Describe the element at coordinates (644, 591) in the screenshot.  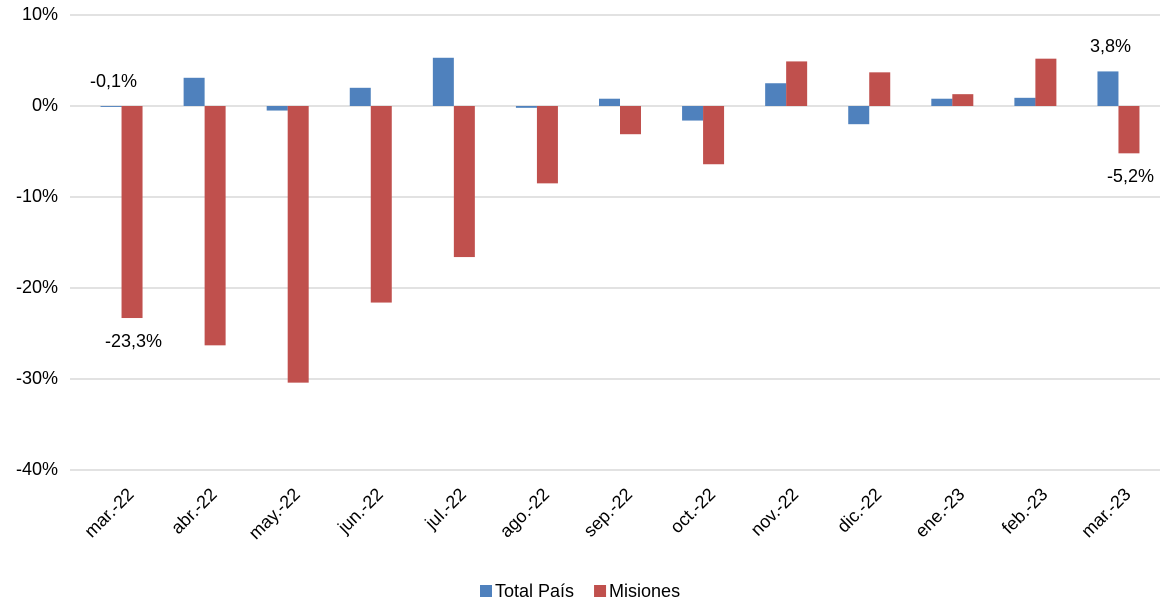
I see `legend-label: Misiones` at that location.